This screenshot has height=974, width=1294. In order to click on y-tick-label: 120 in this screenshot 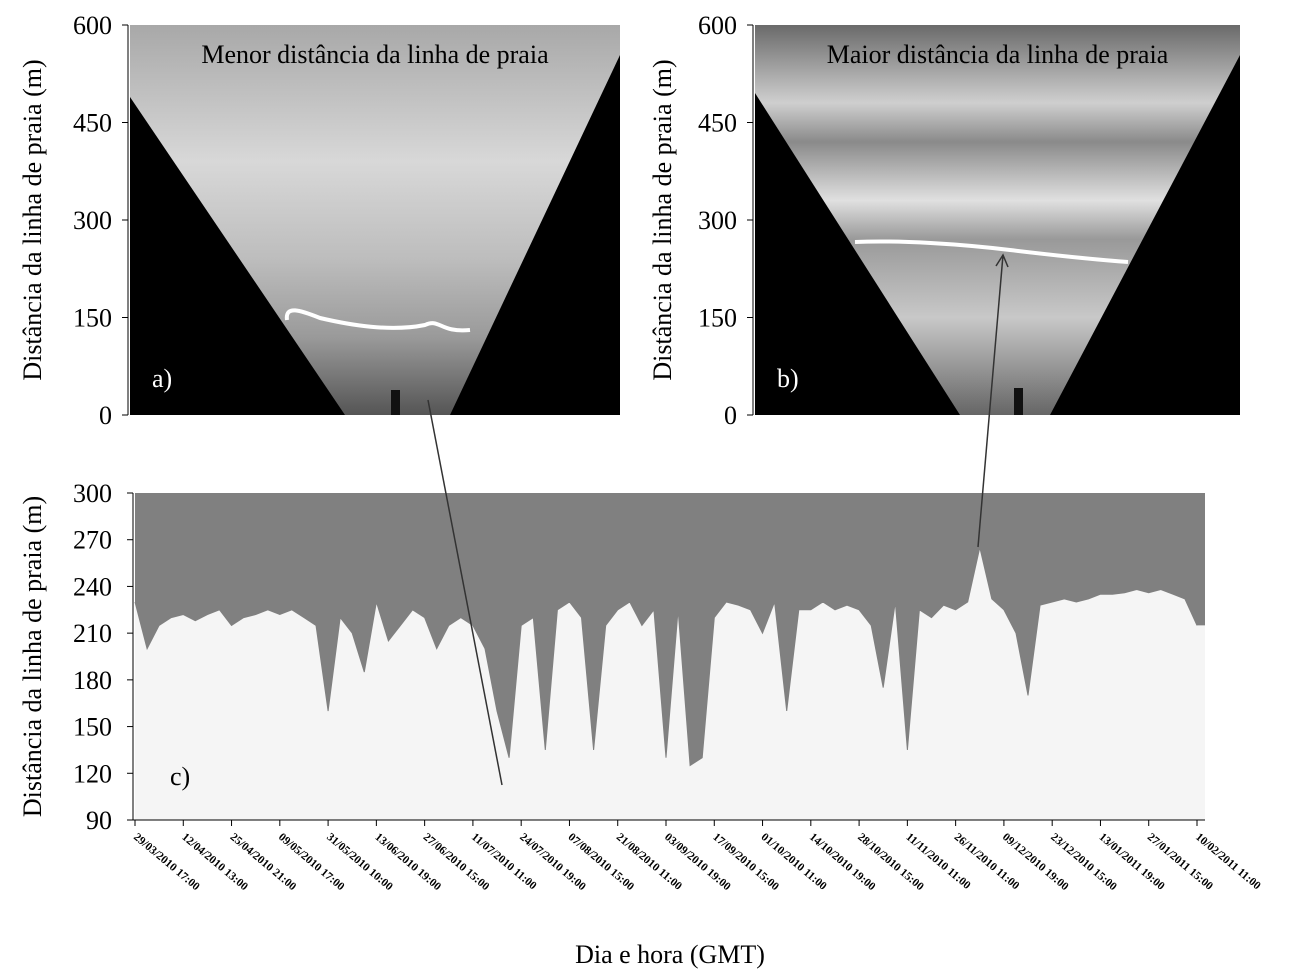, I will do `click(92, 773)`.